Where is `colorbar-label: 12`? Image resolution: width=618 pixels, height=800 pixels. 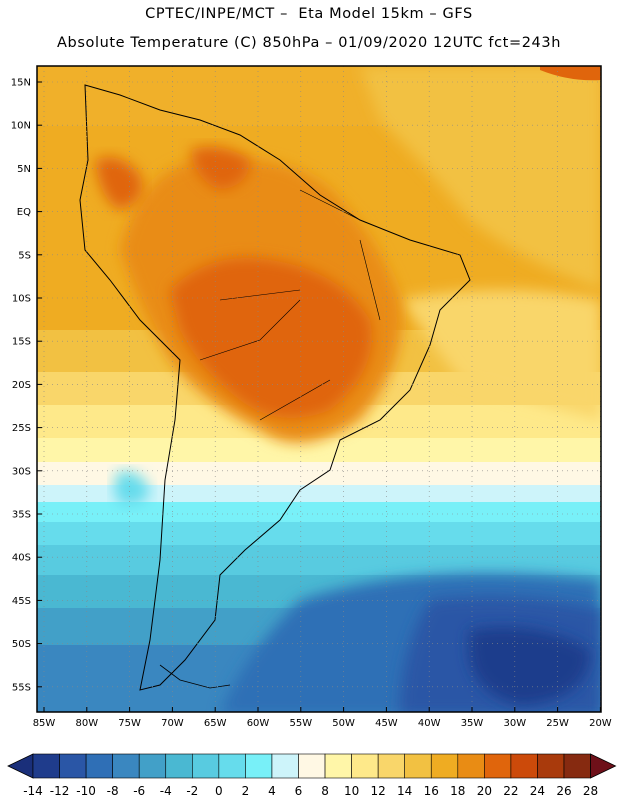
colorbar-label: 12 is located at coordinates (378, 791).